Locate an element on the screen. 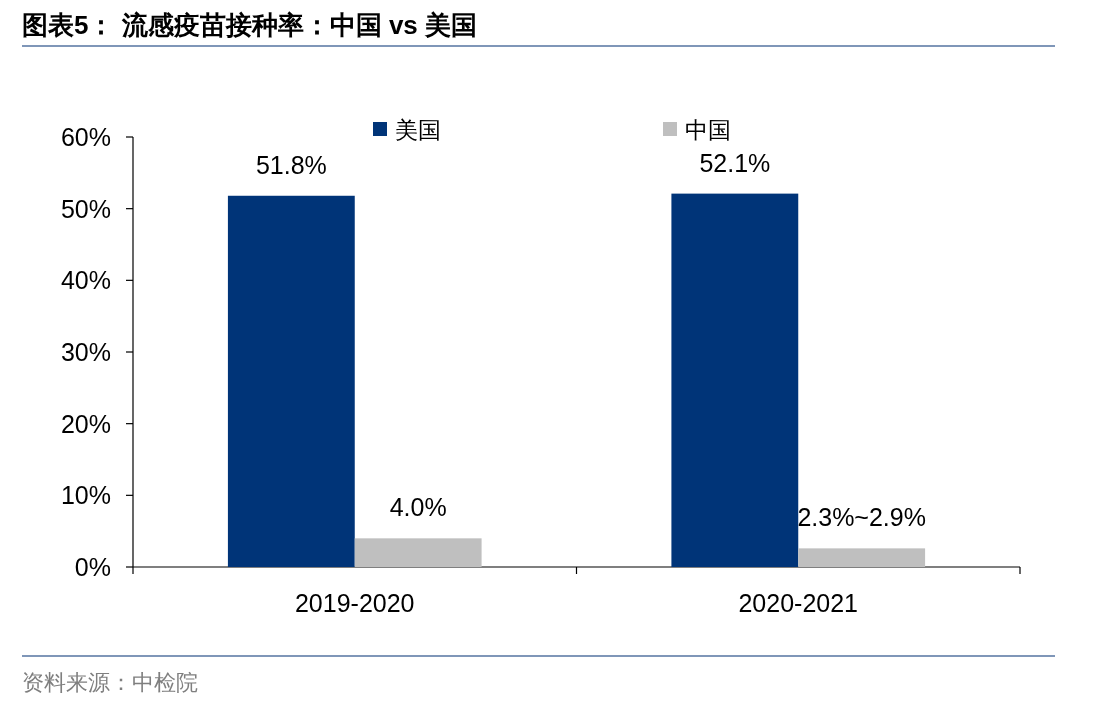  data-label: 51.8% is located at coordinates (291, 164).